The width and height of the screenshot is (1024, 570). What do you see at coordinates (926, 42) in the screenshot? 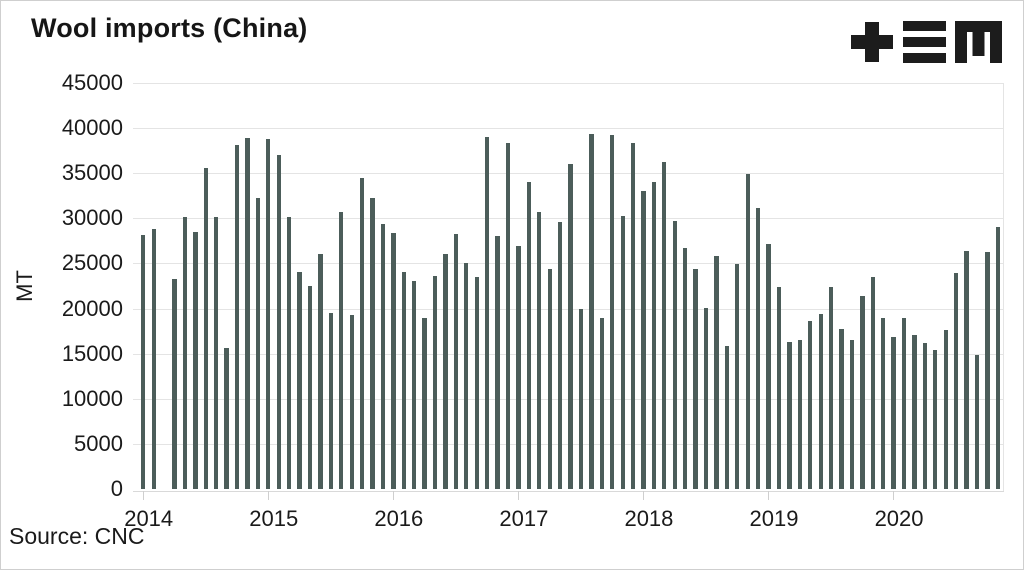
I see `tem-logo` at bounding box center [926, 42].